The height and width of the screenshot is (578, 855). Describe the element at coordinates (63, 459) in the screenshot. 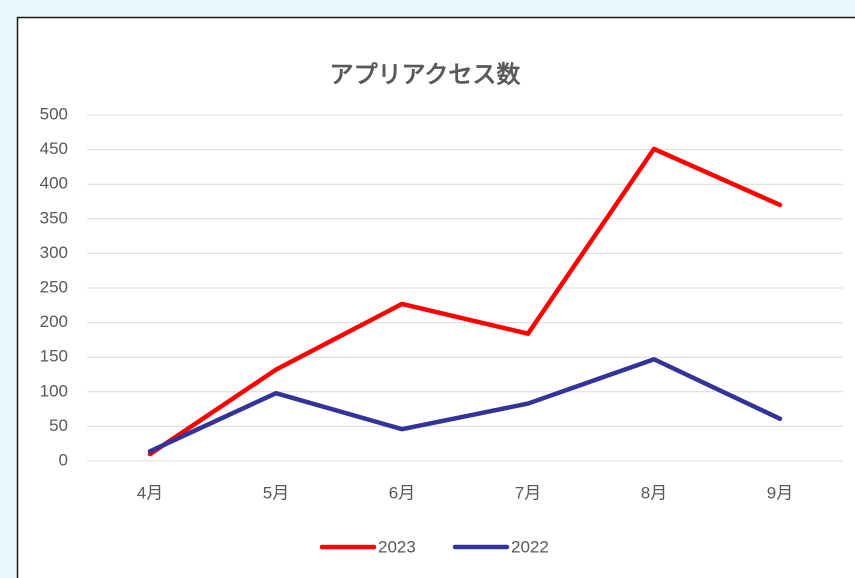

I see `y-tick-label: 0` at that location.